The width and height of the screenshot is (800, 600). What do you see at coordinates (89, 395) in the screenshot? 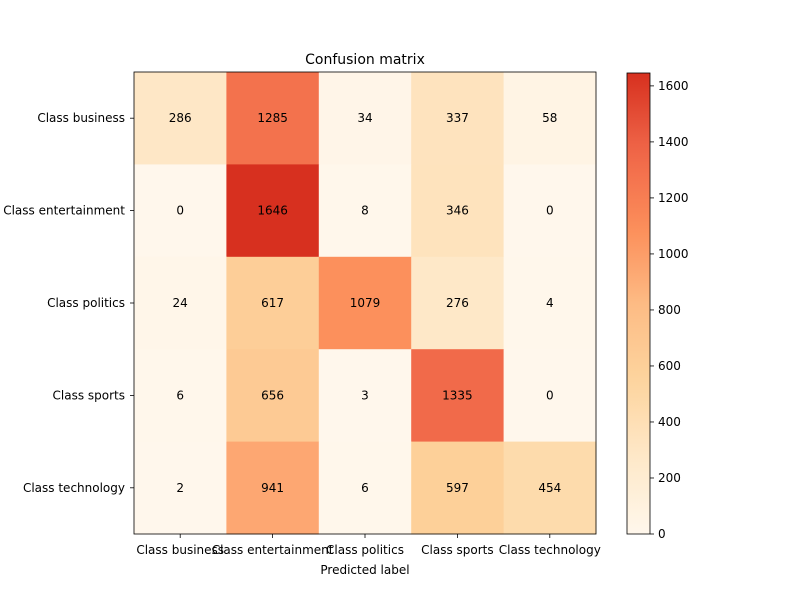
I see `y-tick-label: Class sports` at bounding box center [89, 395].